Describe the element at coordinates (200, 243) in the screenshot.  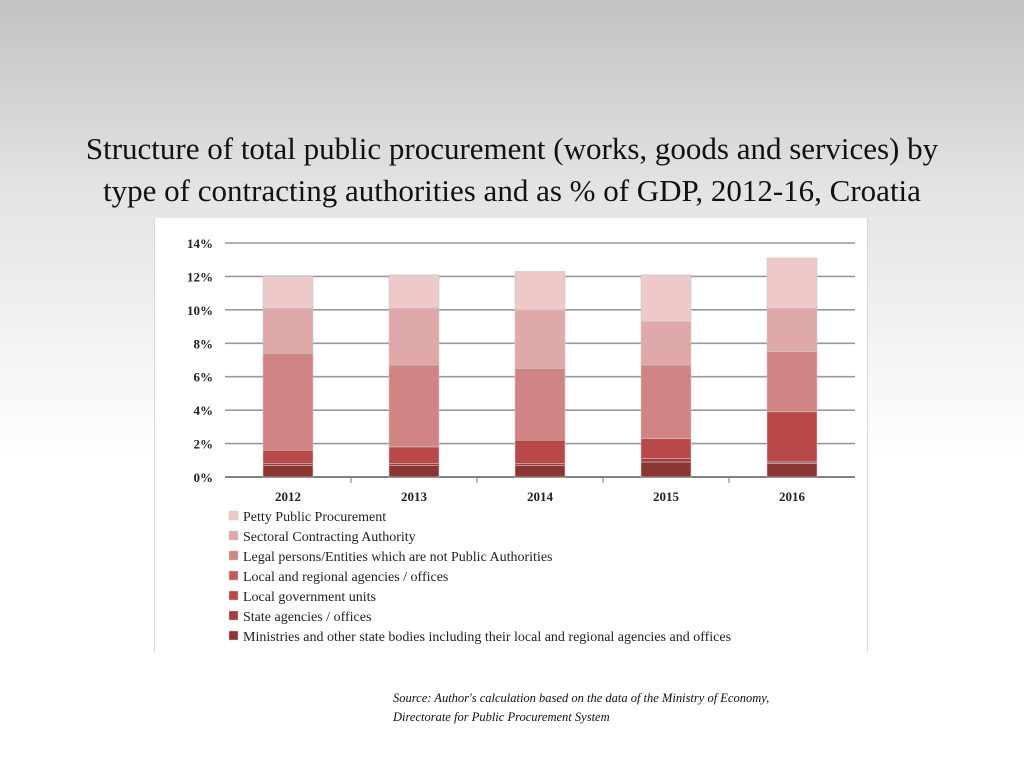
I see `y-tick-label: 14%` at that location.